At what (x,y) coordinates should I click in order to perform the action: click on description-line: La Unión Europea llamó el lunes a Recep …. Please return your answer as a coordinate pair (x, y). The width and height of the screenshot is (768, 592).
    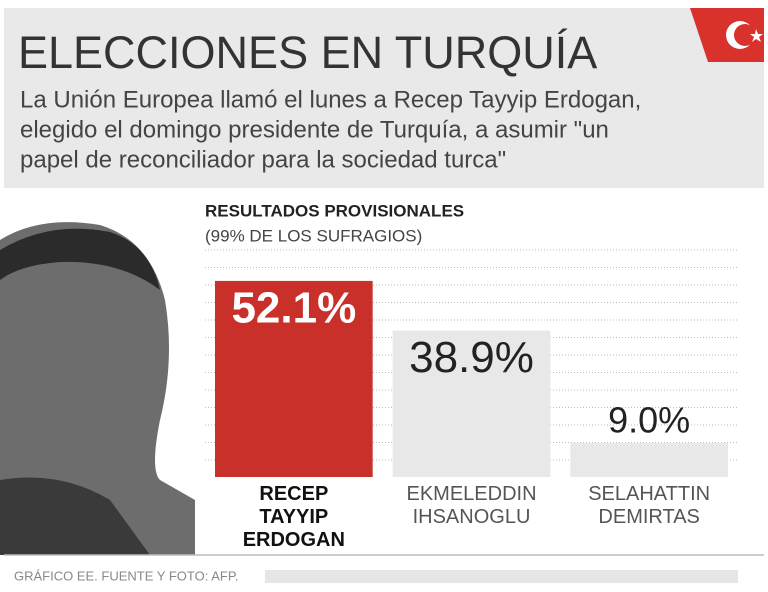
    Looking at the image, I should click on (330, 99).